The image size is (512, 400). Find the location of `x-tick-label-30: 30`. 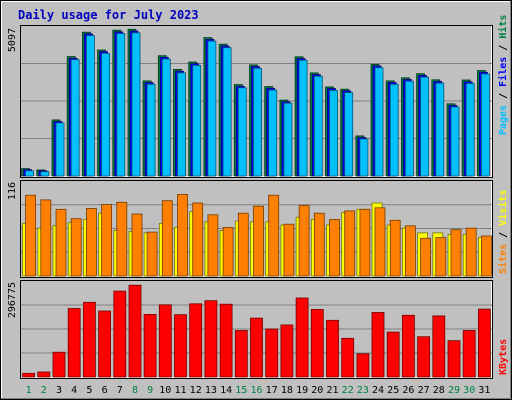

x-tick-label-30: 30 is located at coordinates (469, 390).